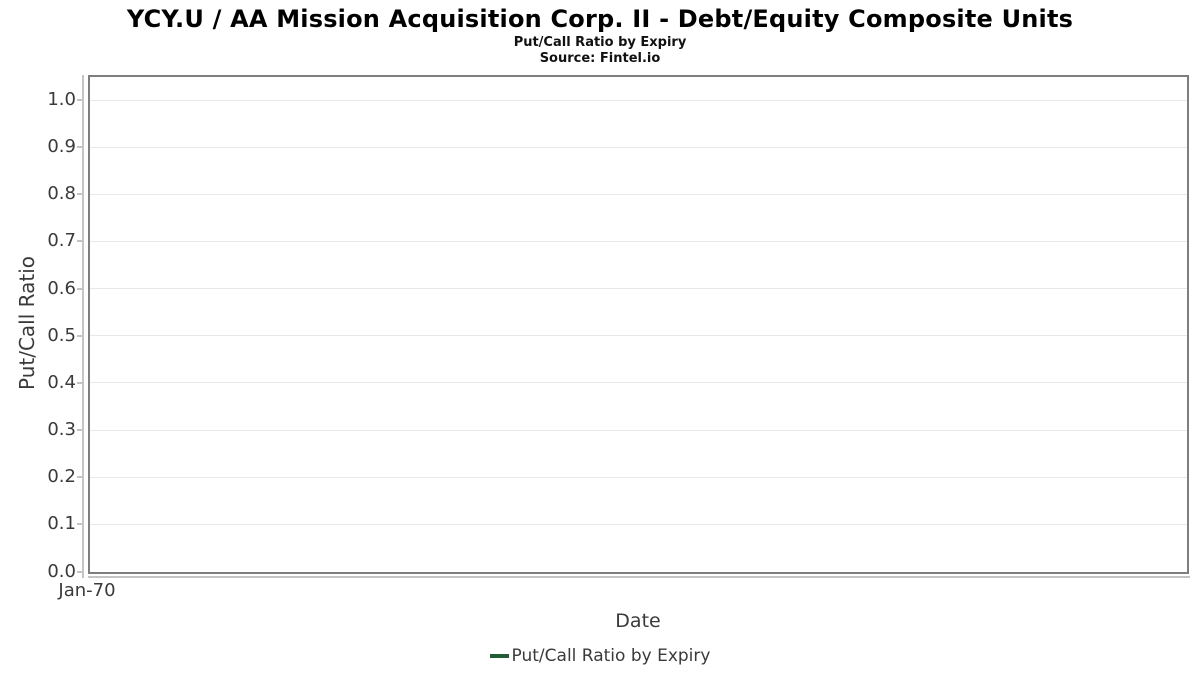 This screenshot has height=675, width=1200. What do you see at coordinates (80, 147) in the screenshot?
I see `y-tick-0.9` at bounding box center [80, 147].